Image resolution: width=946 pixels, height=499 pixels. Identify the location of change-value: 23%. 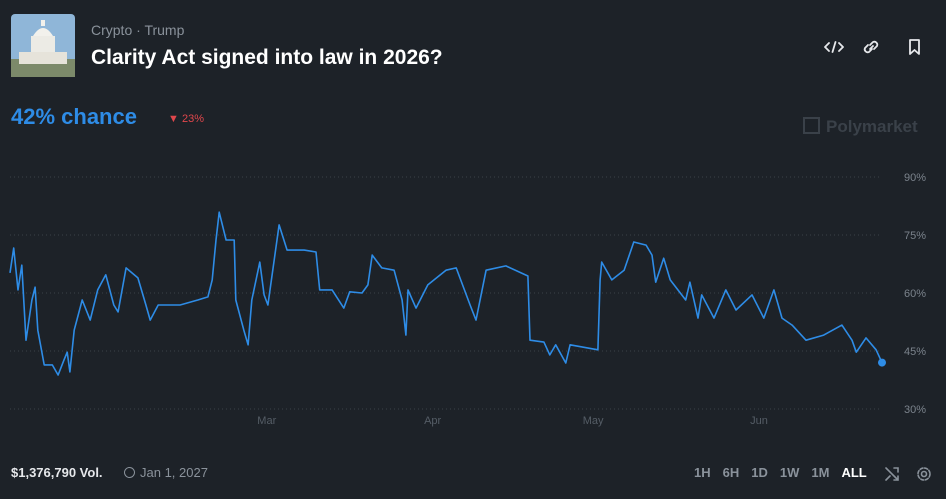
(192, 119).